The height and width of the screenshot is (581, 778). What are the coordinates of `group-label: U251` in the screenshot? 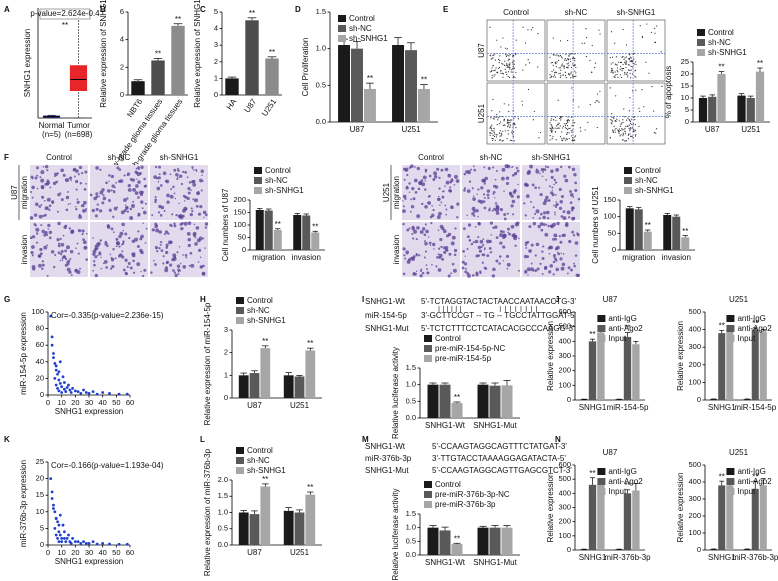 It's located at (386, 192).